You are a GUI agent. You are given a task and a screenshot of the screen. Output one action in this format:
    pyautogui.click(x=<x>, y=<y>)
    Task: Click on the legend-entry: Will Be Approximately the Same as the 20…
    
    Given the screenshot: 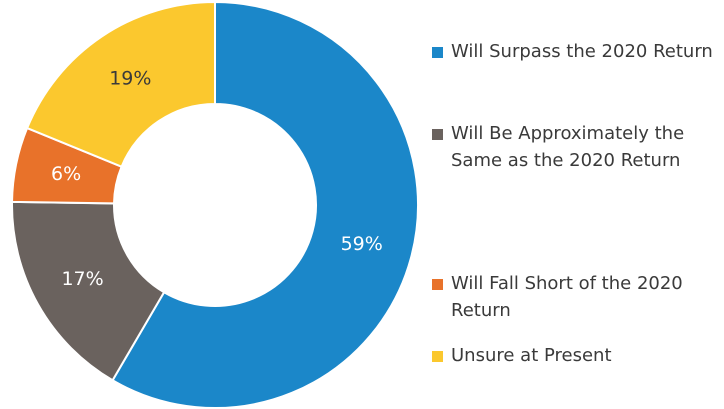 What is the action you would take?
    pyautogui.click(x=576, y=147)
    